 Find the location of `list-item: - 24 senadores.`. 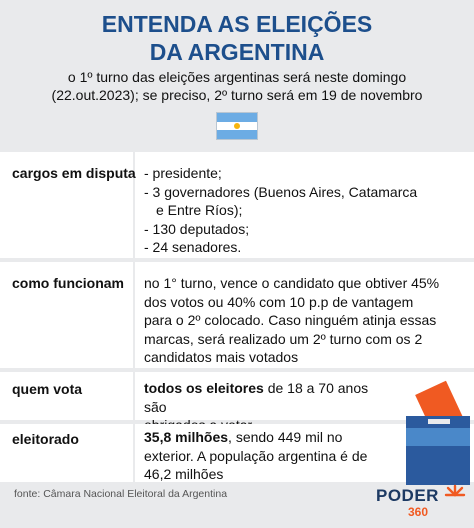

list-item: - 24 senadores. is located at coordinates (193, 247).